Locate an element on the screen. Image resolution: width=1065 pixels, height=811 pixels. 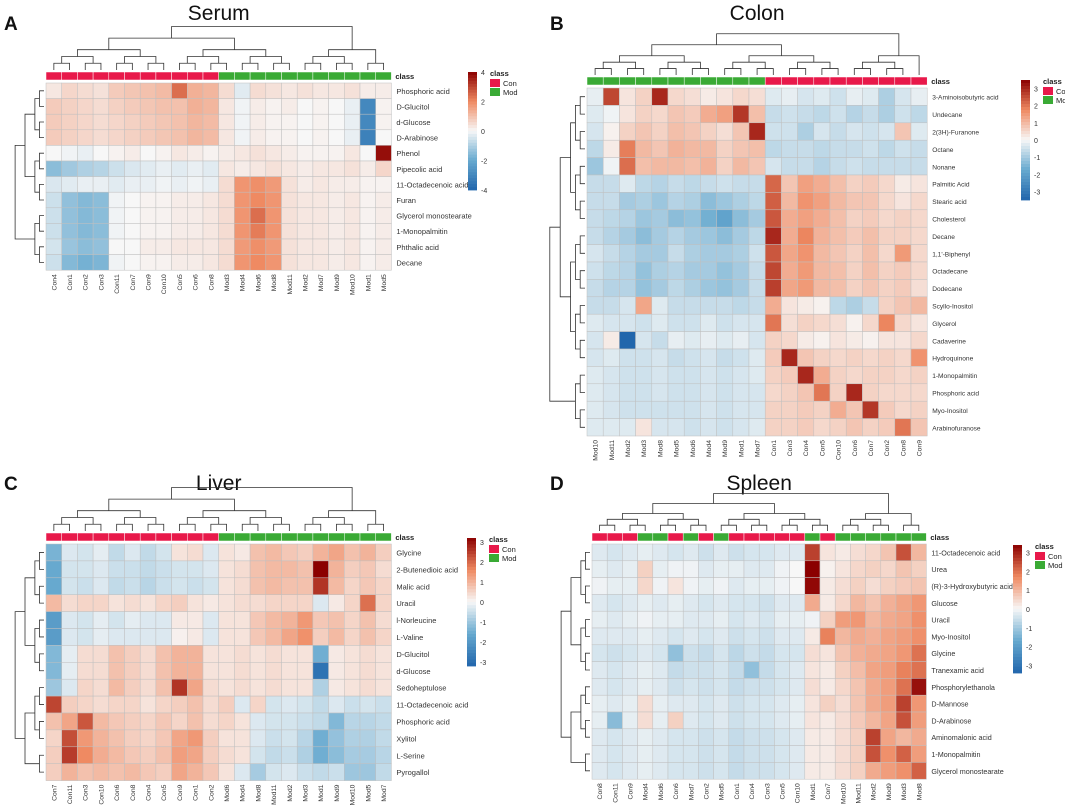
panel-title: Colon is located at coordinates (757, 13).